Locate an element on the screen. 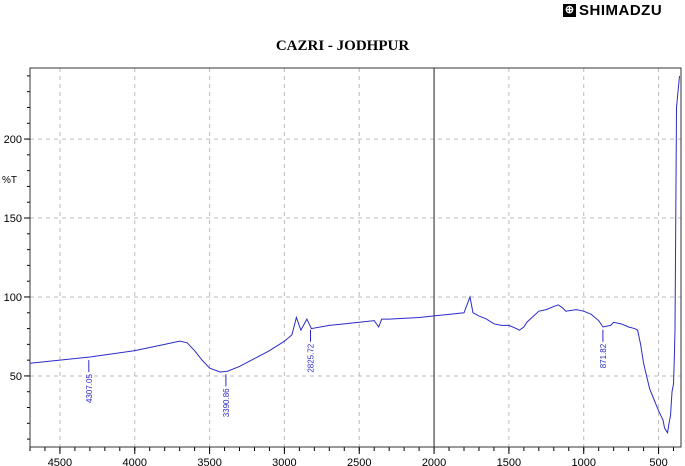  logo-mark-icon: ⊕ is located at coordinates (569, 10).